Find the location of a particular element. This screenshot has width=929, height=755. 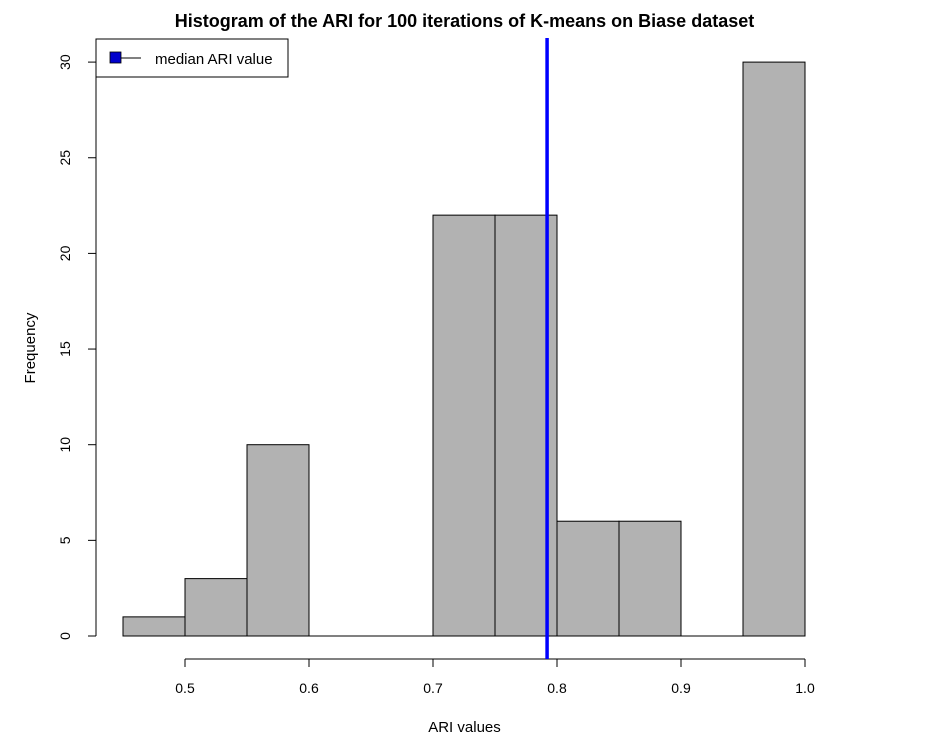

x-tick-label: 0.5 is located at coordinates (185, 688).